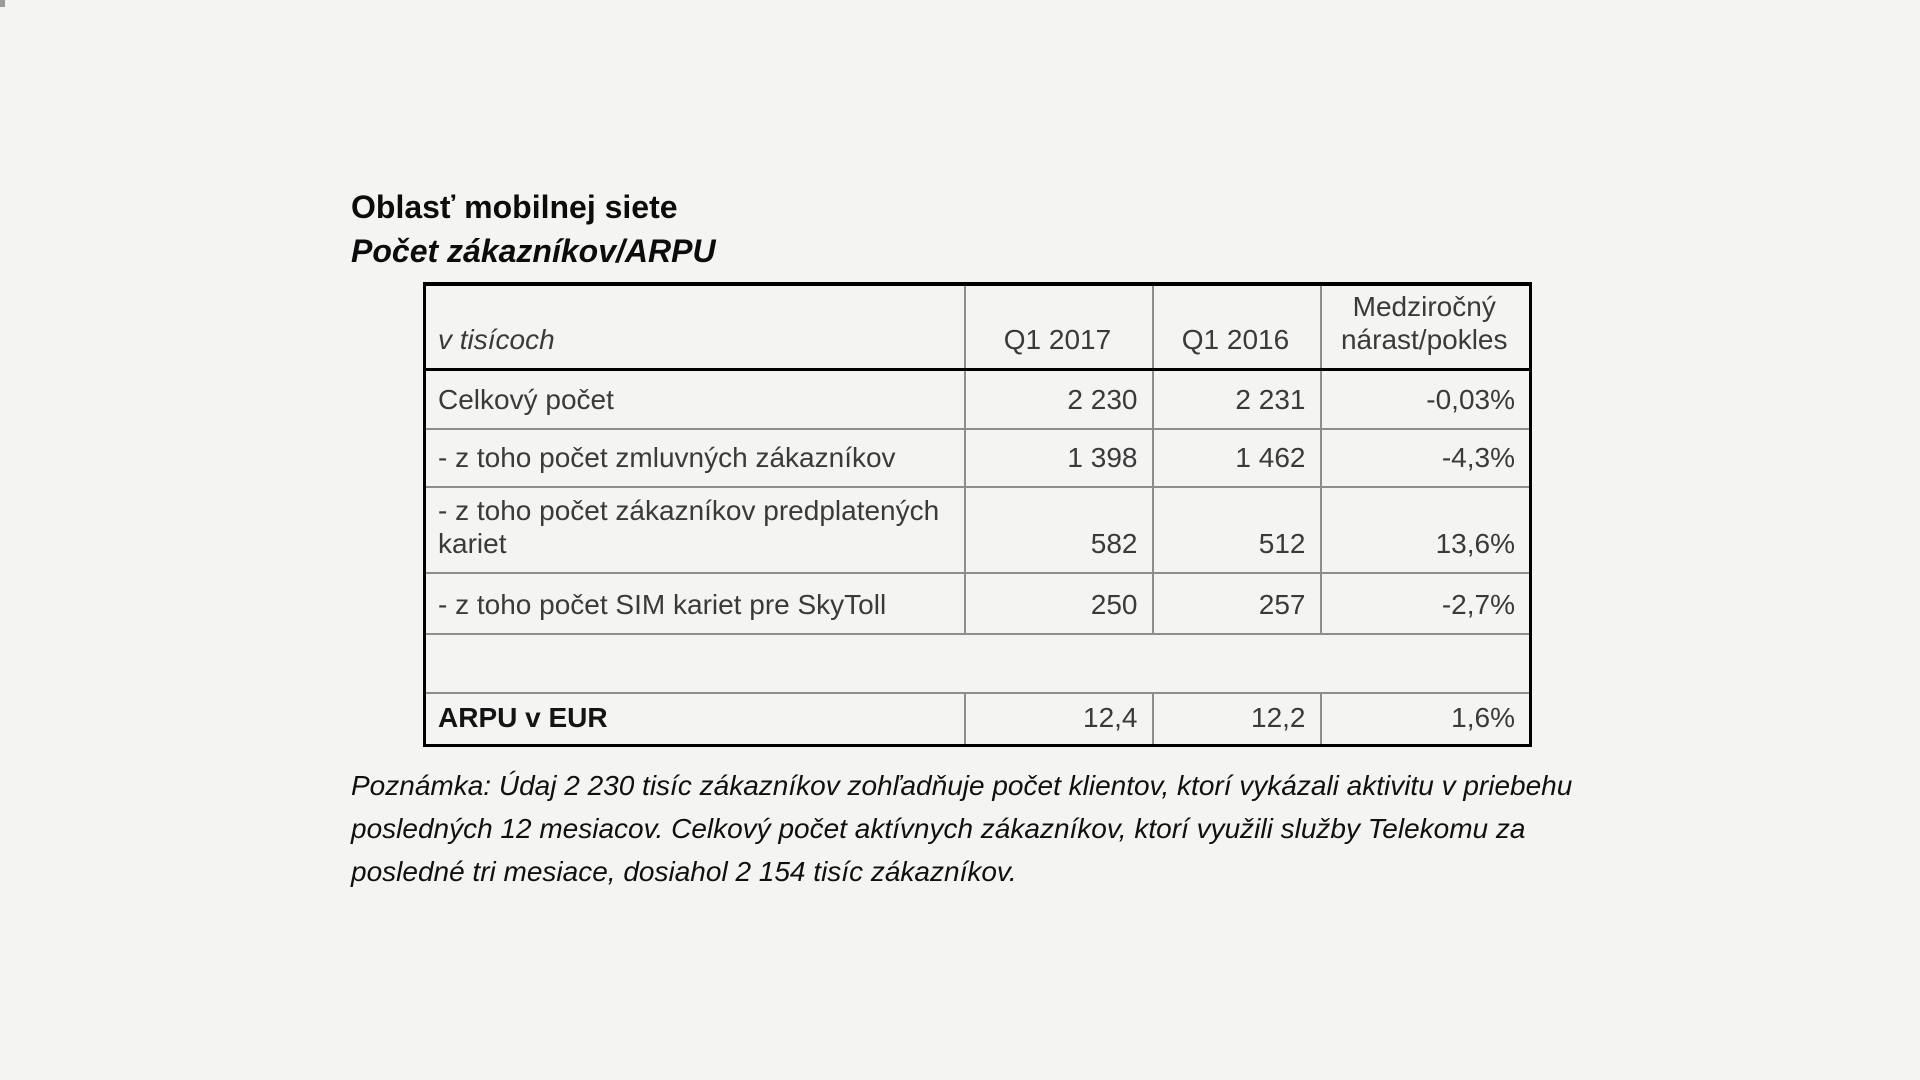 This screenshot has width=1920, height=1080. I want to click on arpu-label-cell: ARPU v EUR, so click(694, 719).